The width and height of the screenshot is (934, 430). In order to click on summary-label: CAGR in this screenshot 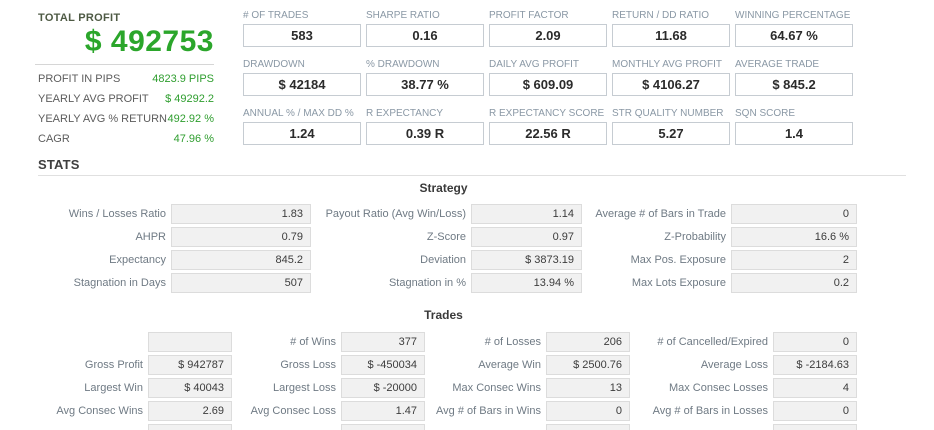, I will do `click(54, 139)`.